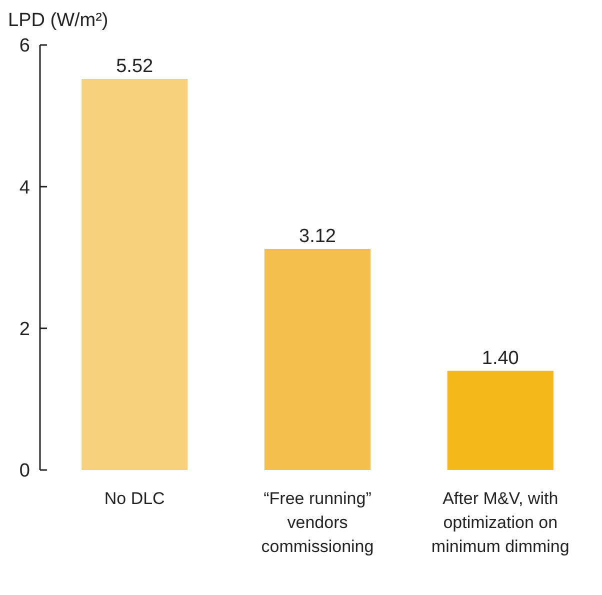 The image size is (602, 595). I want to click on y-axis-title: LPD (W/m²), so click(58, 20).